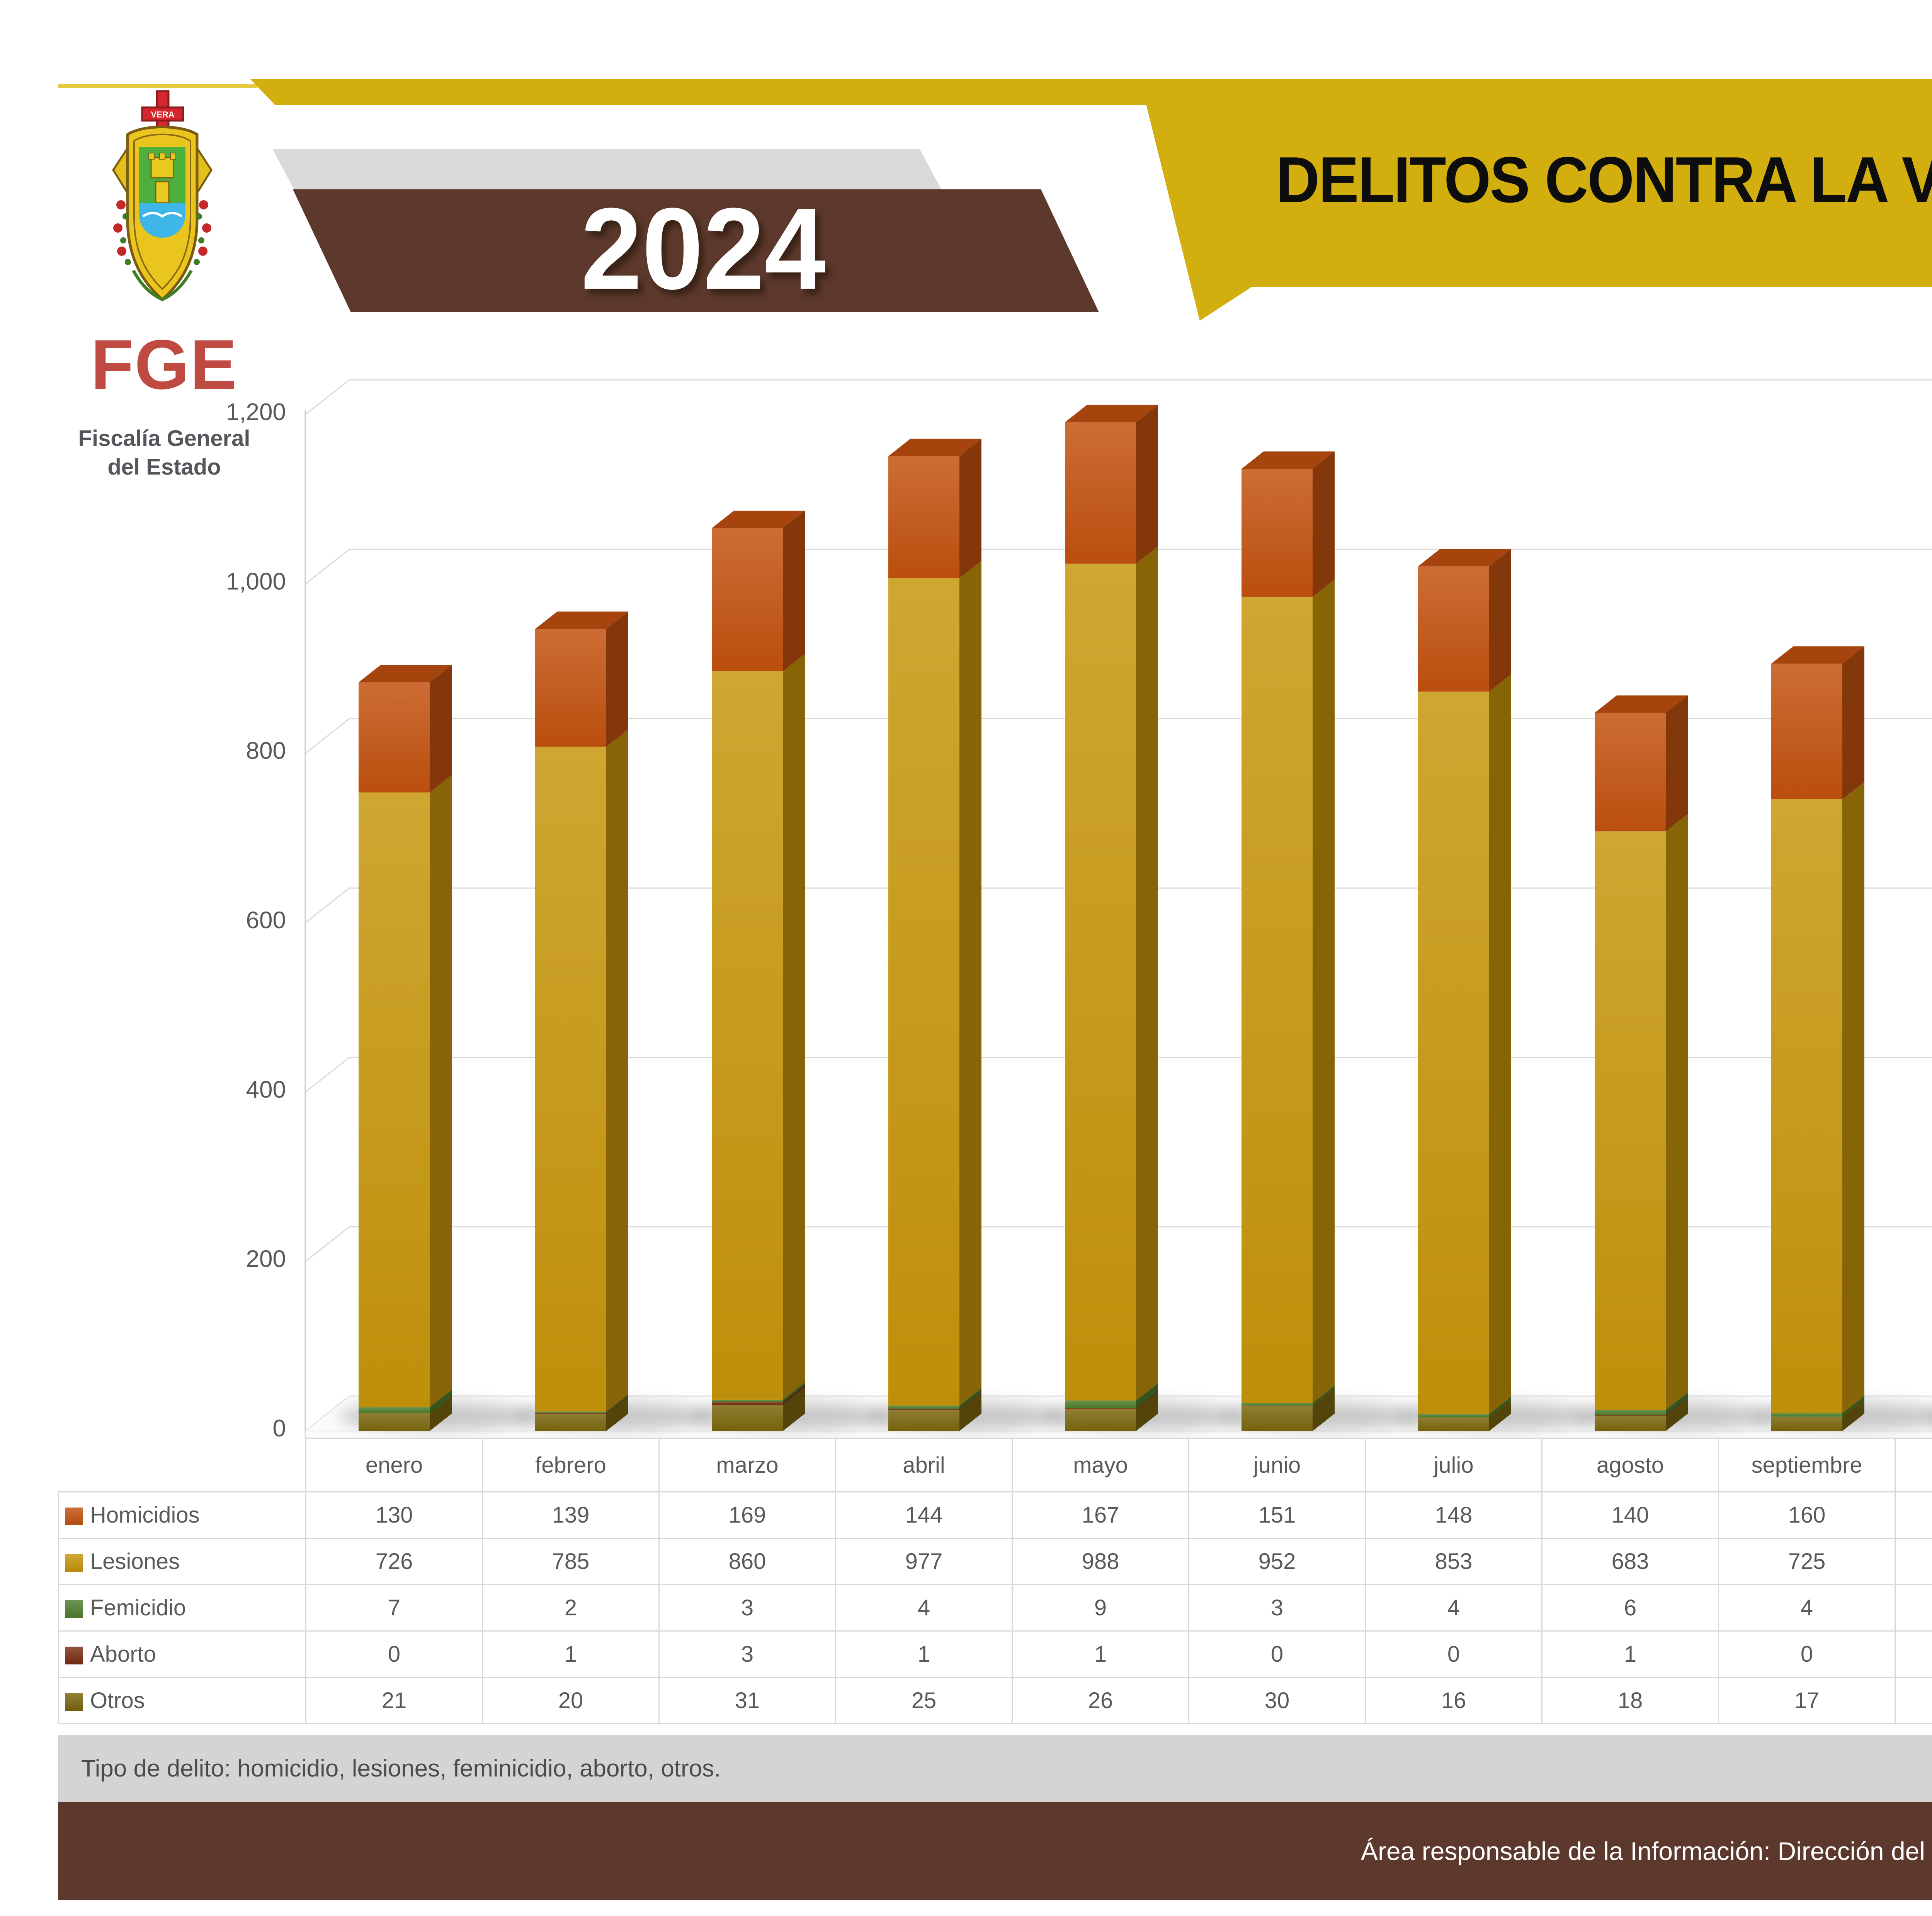  Describe the element at coordinates (1807, 1465) in the screenshot. I see `month-header: septiembre` at that location.